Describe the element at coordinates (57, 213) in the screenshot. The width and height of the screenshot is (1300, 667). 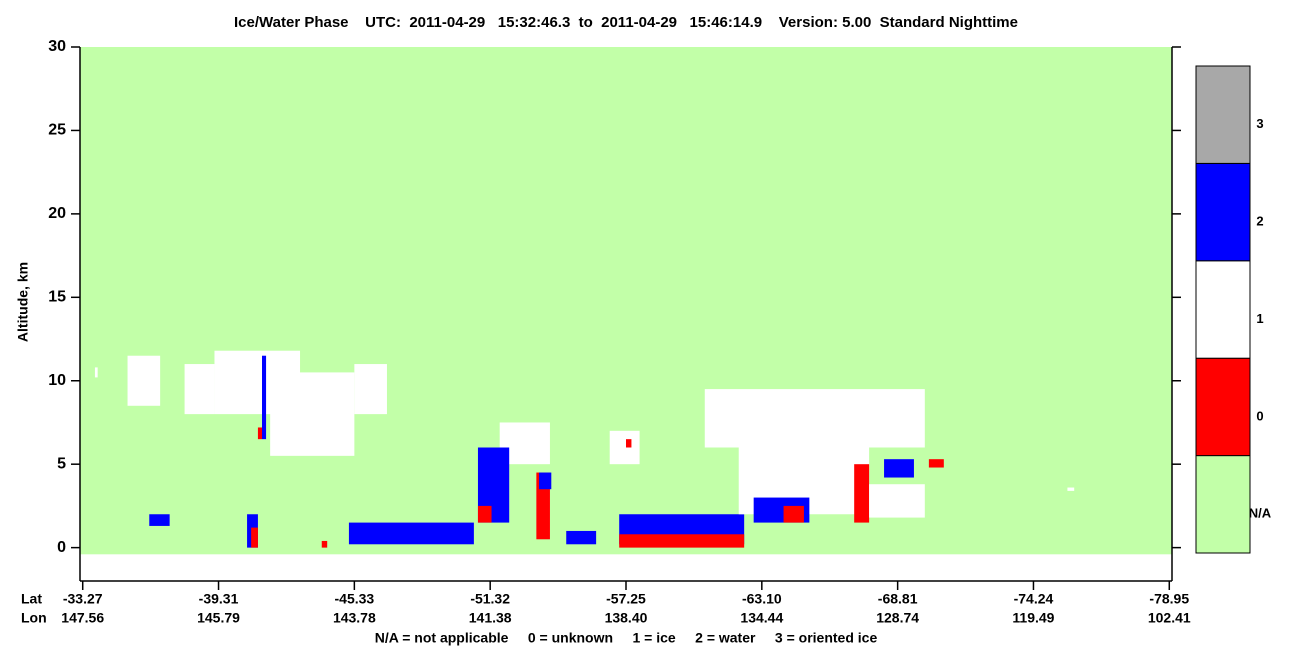
I see `y-tick-label: 20` at that location.